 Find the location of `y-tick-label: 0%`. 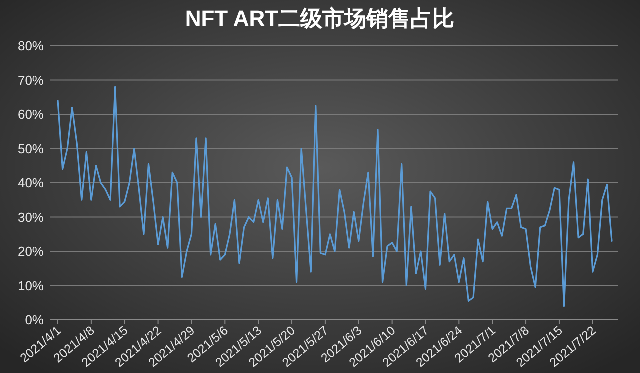

y-tick-label: 0% is located at coordinates (34, 320).